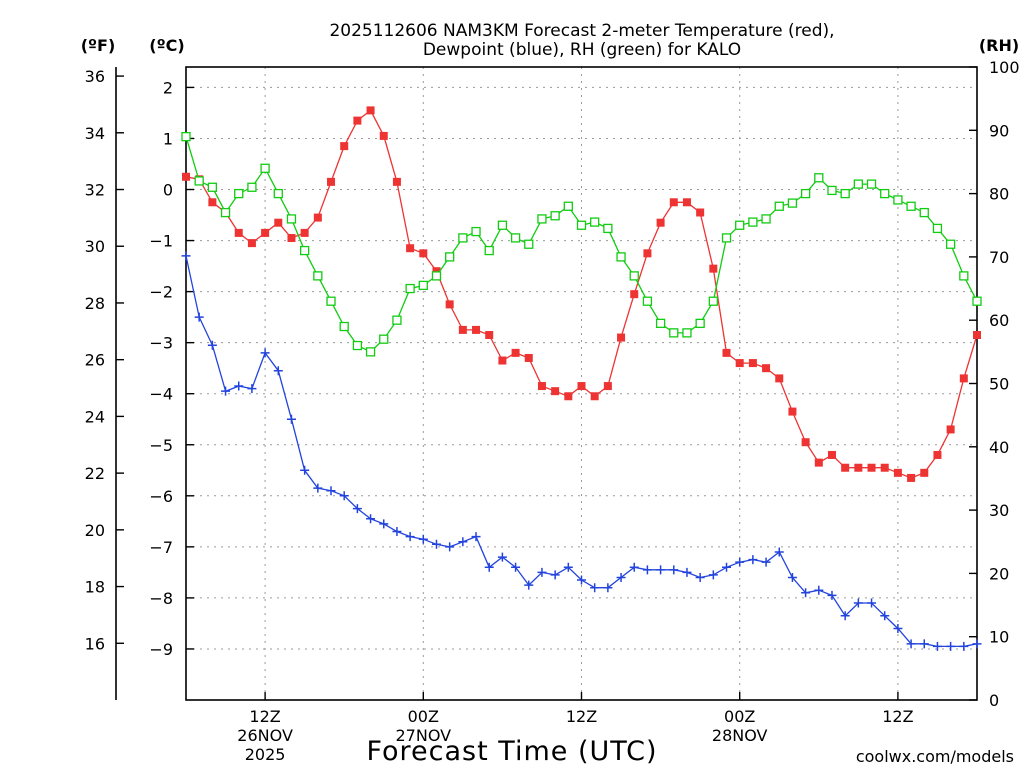  I want to click on f-tick-label-6: 28, so click(95, 303).